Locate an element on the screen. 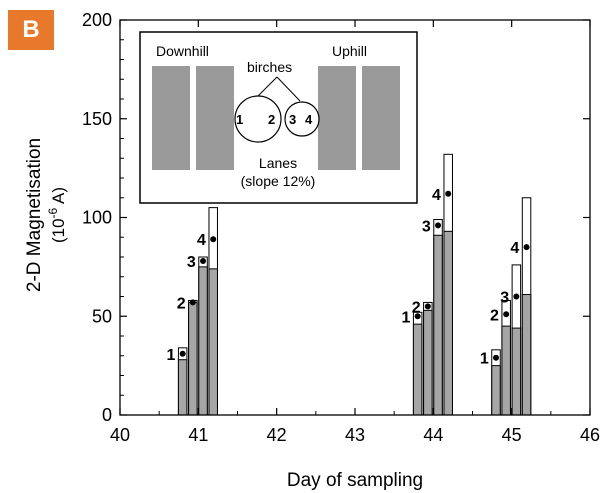 Image resolution: width=610 pixels, height=493 pixels. tree-label-3: 3 is located at coordinates (292, 119).